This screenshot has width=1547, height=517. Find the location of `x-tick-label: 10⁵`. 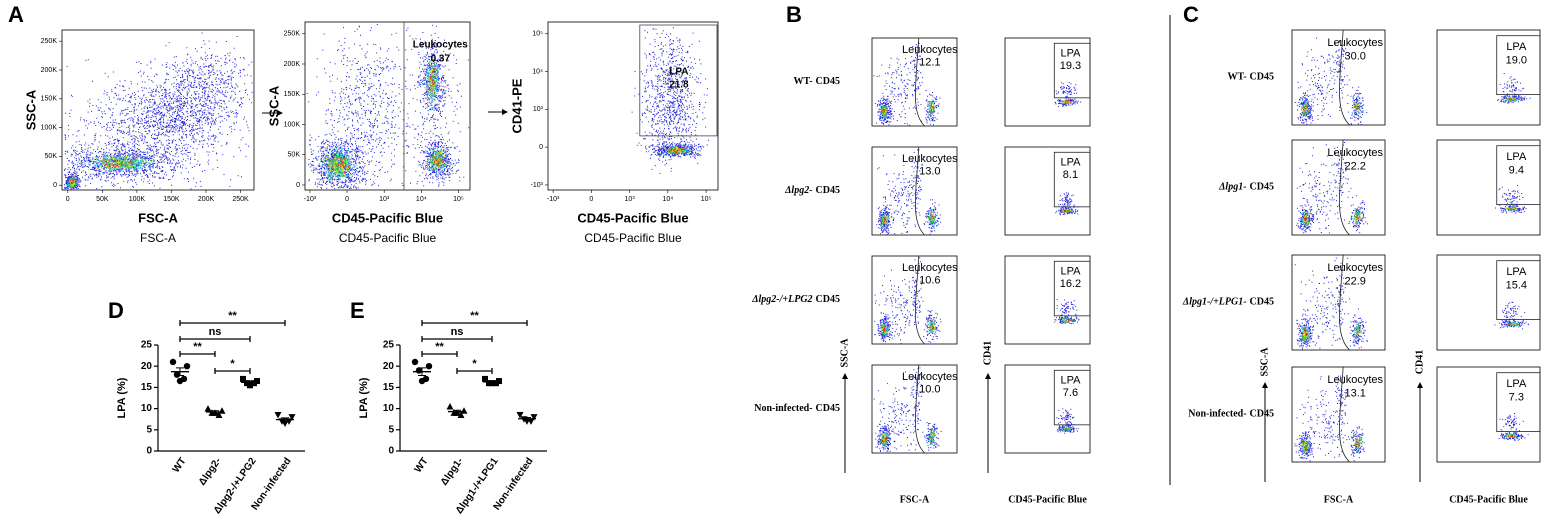

x-tick-label: 10⁵ is located at coordinates (458, 199).